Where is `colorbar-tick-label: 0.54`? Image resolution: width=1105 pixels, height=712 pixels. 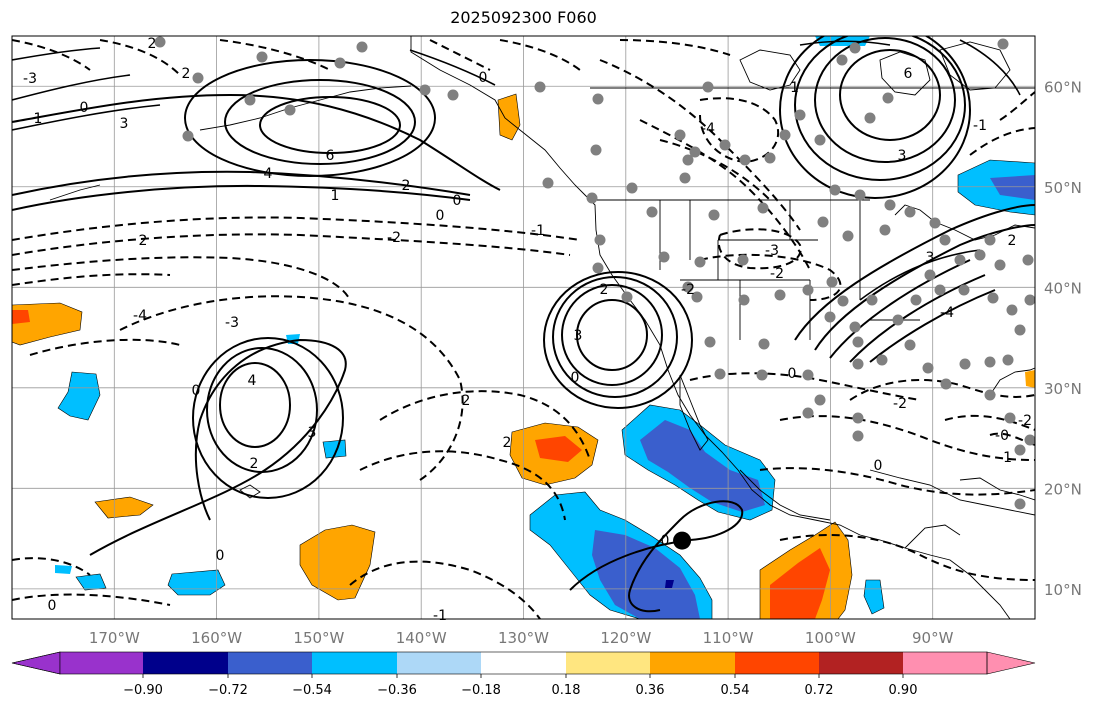
colorbar-tick-label: 0.54 is located at coordinates (735, 690).